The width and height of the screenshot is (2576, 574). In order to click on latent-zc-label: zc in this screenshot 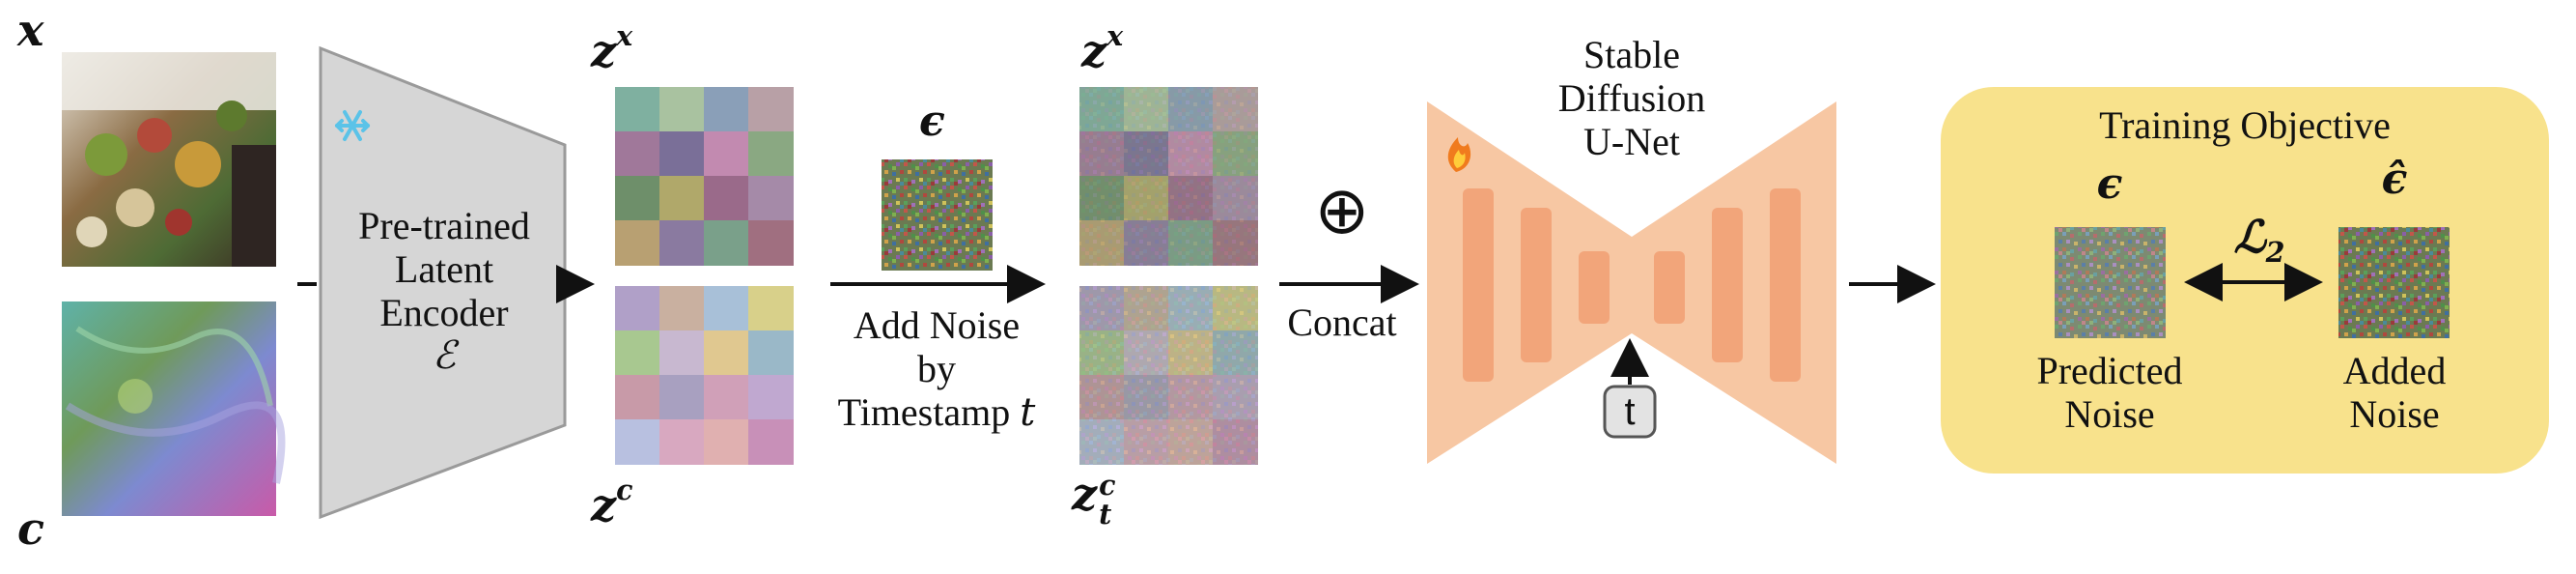, I will do `click(612, 502)`.